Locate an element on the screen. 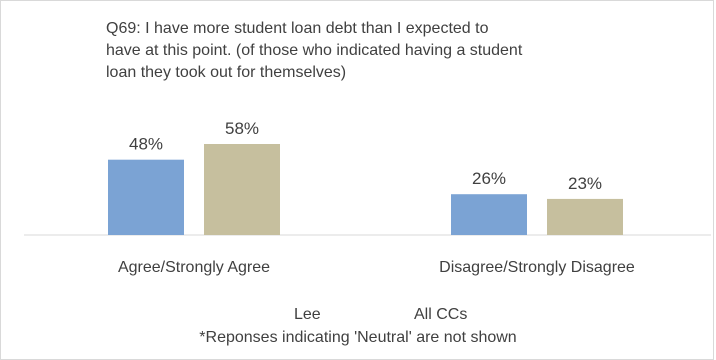 The width and height of the screenshot is (716, 360). data-label: 58% is located at coordinates (242, 128).